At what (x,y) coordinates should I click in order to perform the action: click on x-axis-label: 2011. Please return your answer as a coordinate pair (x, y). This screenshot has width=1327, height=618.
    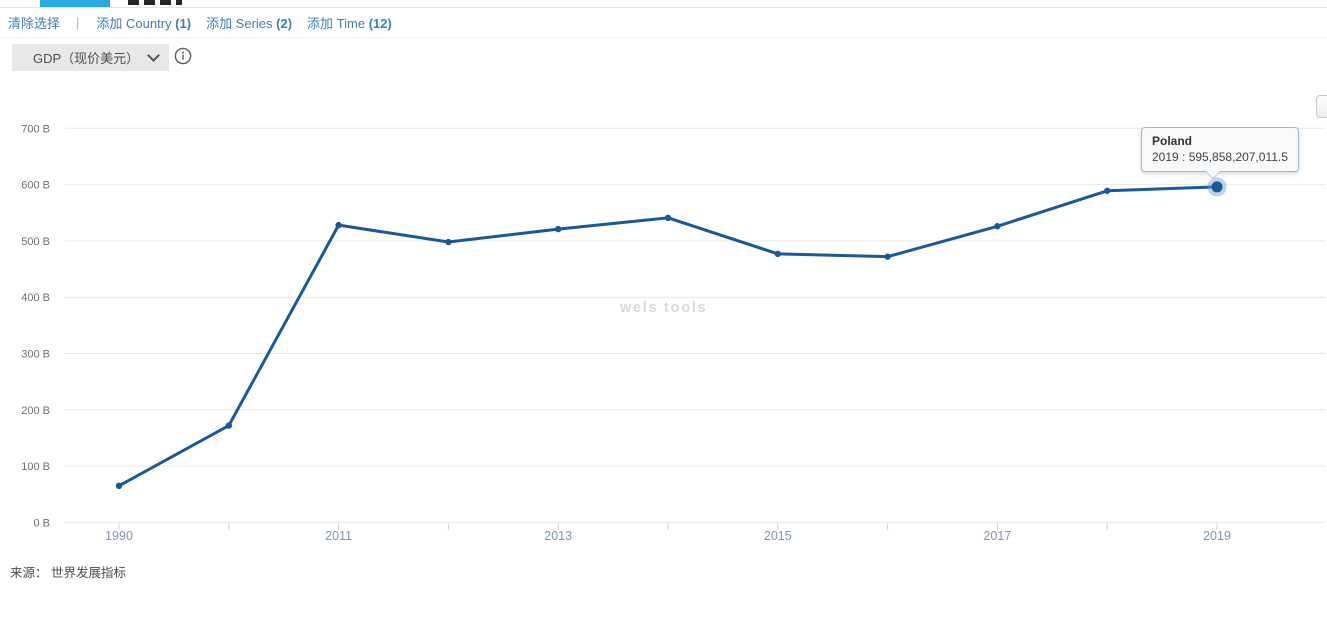
    Looking at the image, I should click on (338, 536).